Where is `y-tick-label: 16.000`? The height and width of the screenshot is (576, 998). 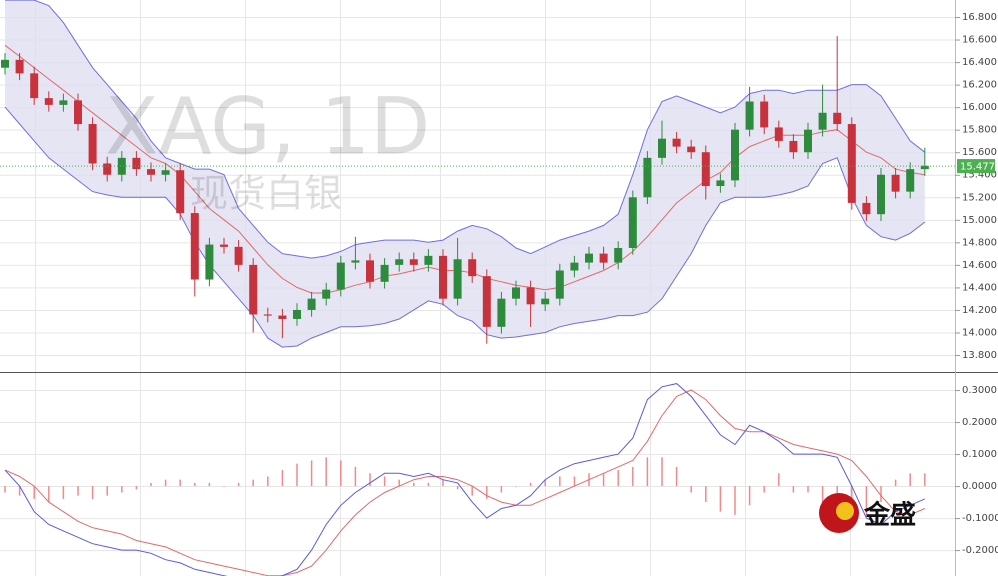
y-tick-label: 16.000 is located at coordinates (979, 107).